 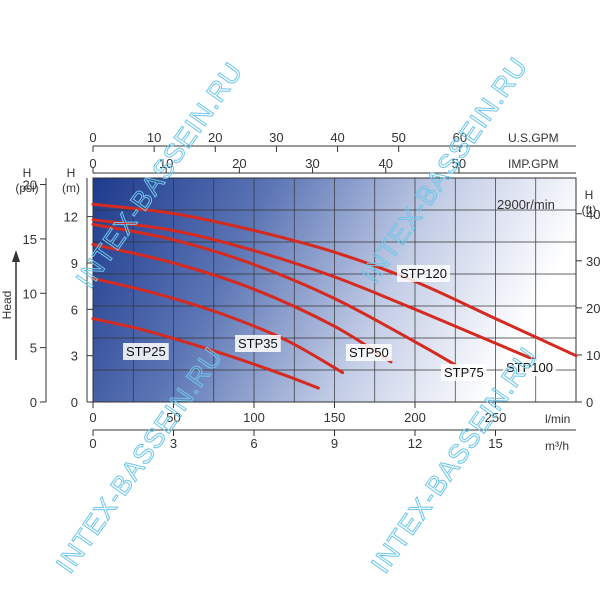 I want to click on lpm-tick-label: 100, so click(x=254, y=417).